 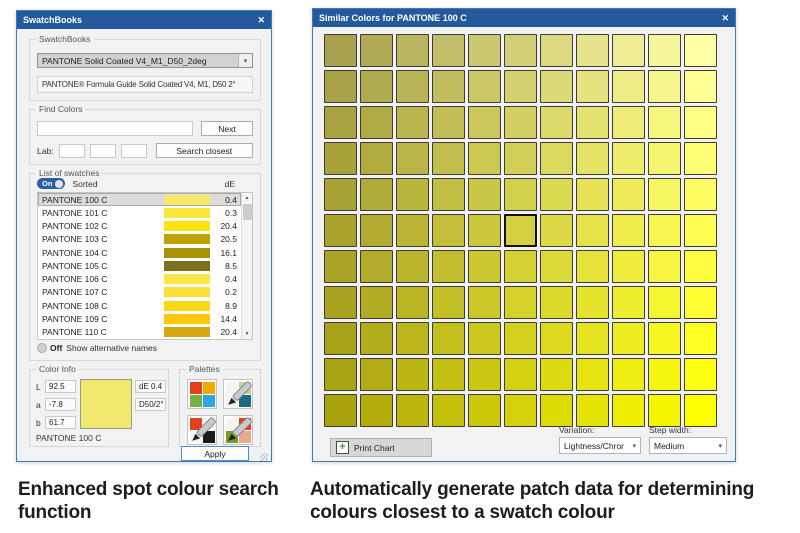 What do you see at coordinates (246, 266) in the screenshot?
I see `list-scrollbar: ▲ ▼` at bounding box center [246, 266].